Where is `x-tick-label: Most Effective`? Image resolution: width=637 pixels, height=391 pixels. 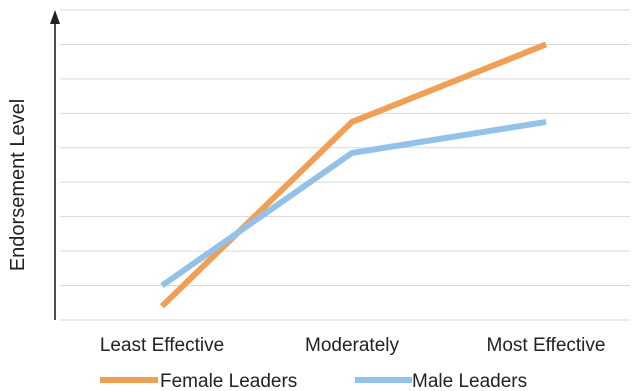 x-tick-label: Most Effective is located at coordinates (546, 345).